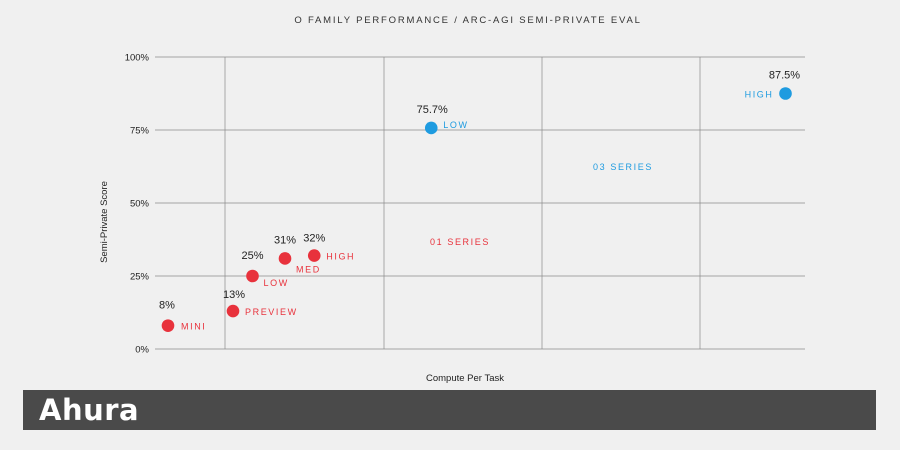 The height and width of the screenshot is (450, 900). Describe the element at coordinates (142, 350) in the screenshot. I see `y-tick-label: 0%` at that location.